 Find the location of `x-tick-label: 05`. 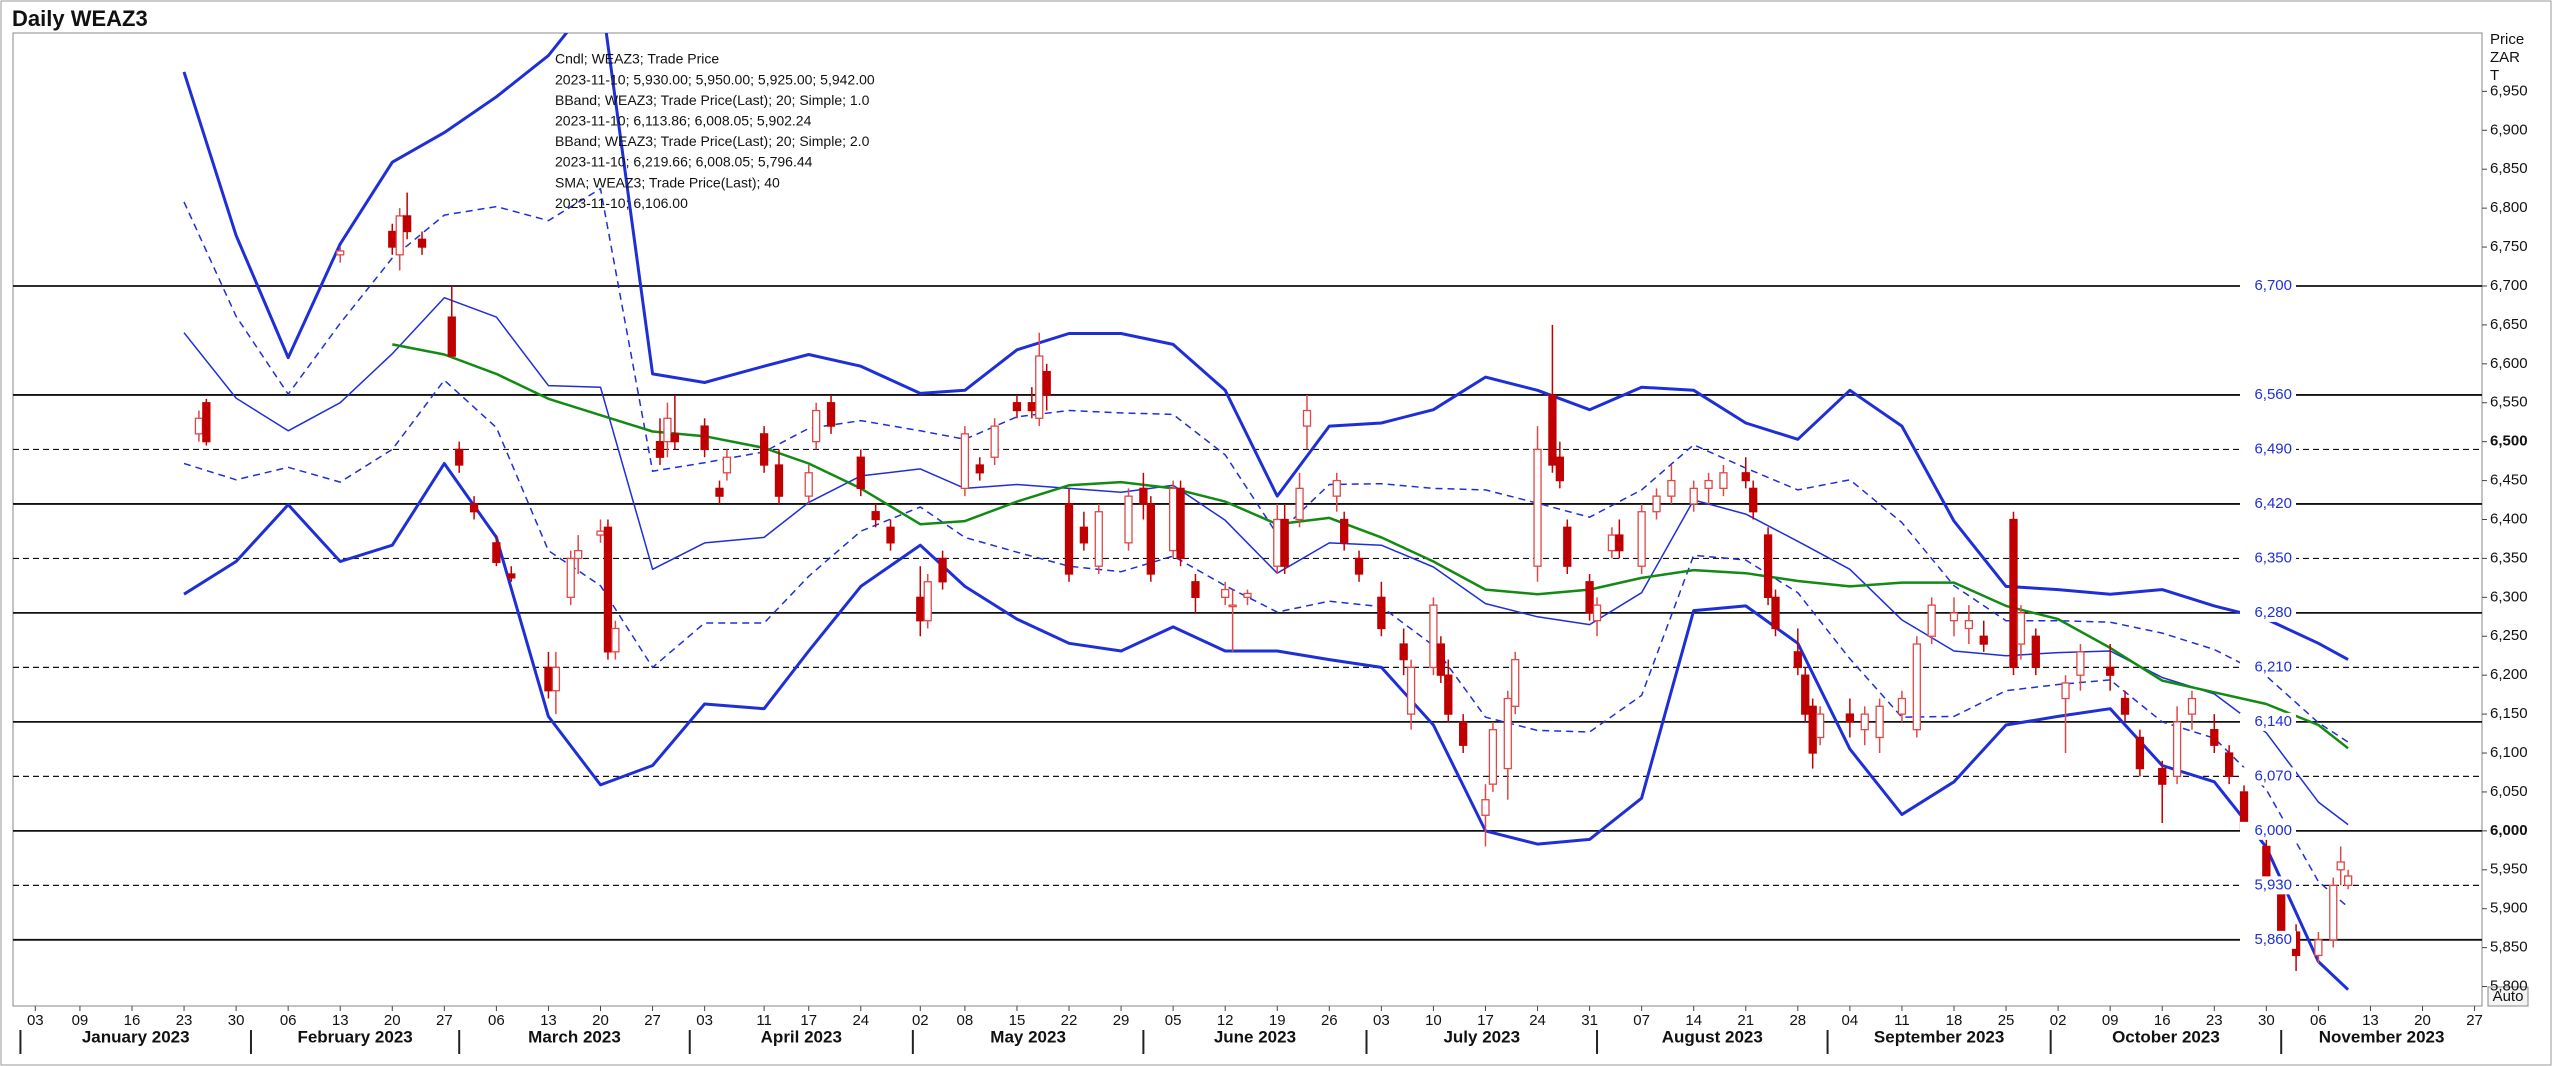

x-tick-label: 05 is located at coordinates (1173, 1020).